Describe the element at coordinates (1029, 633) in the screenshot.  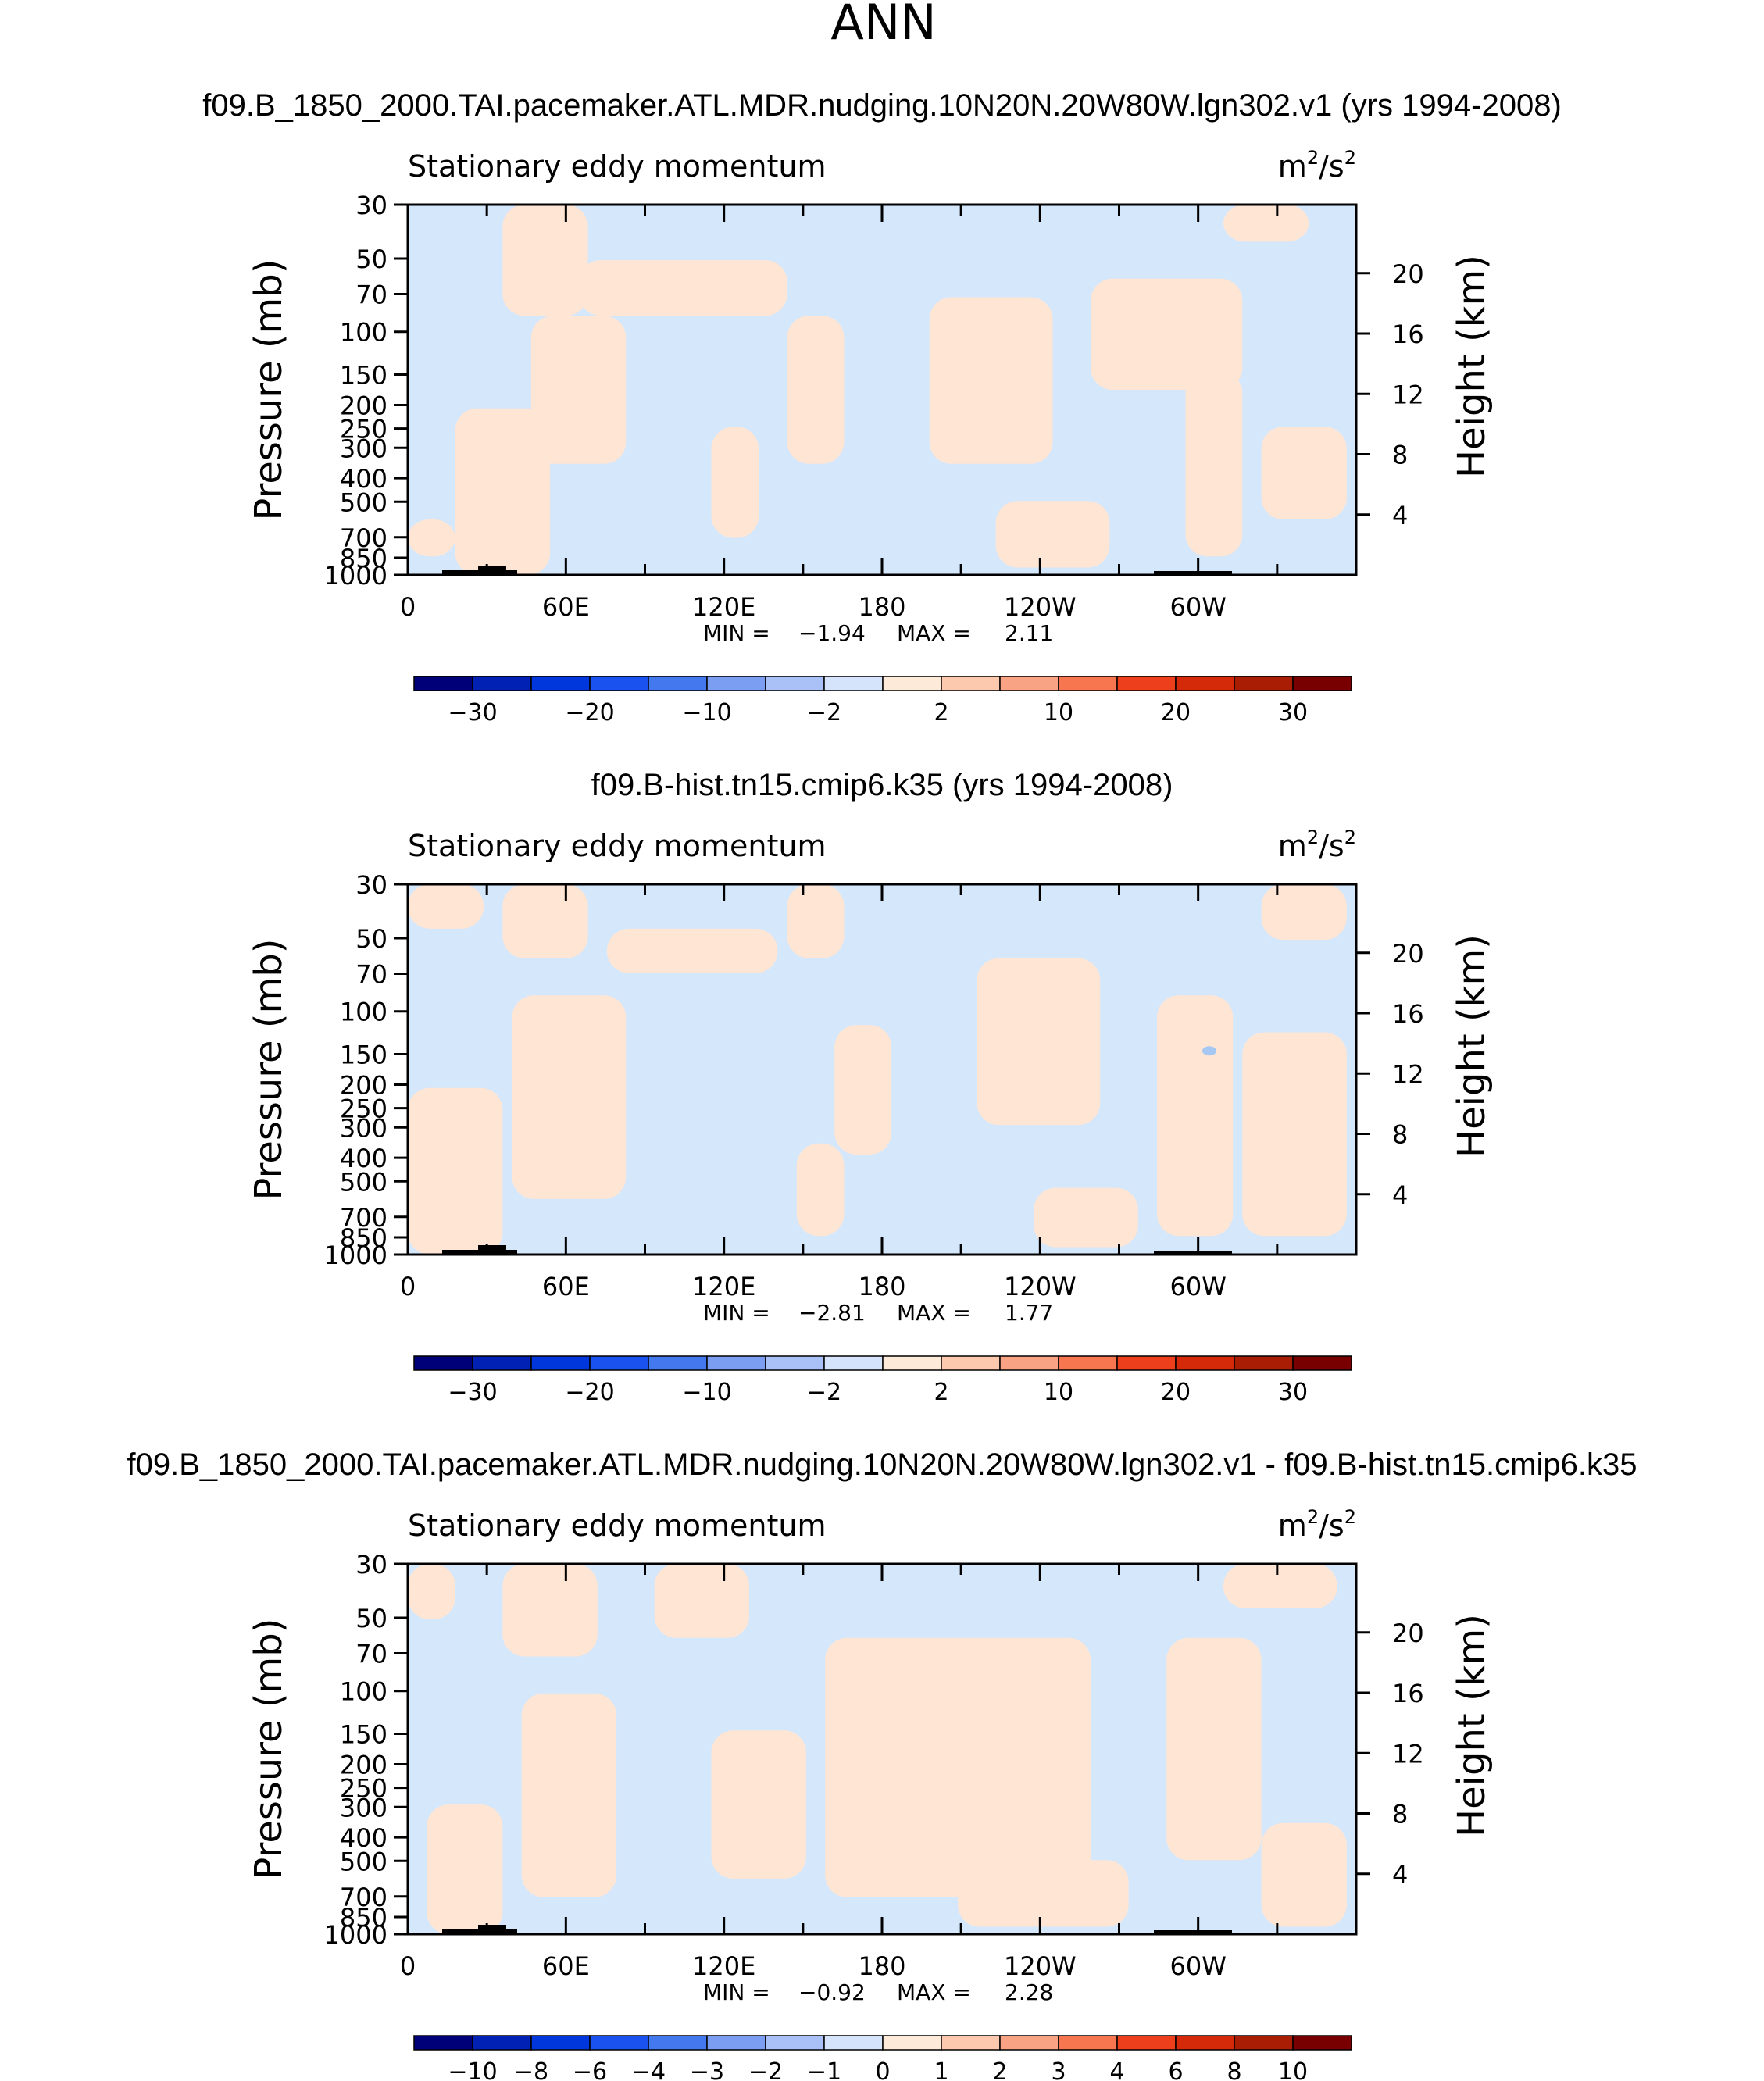
I see `min-max-max-value: 2.11` at that location.